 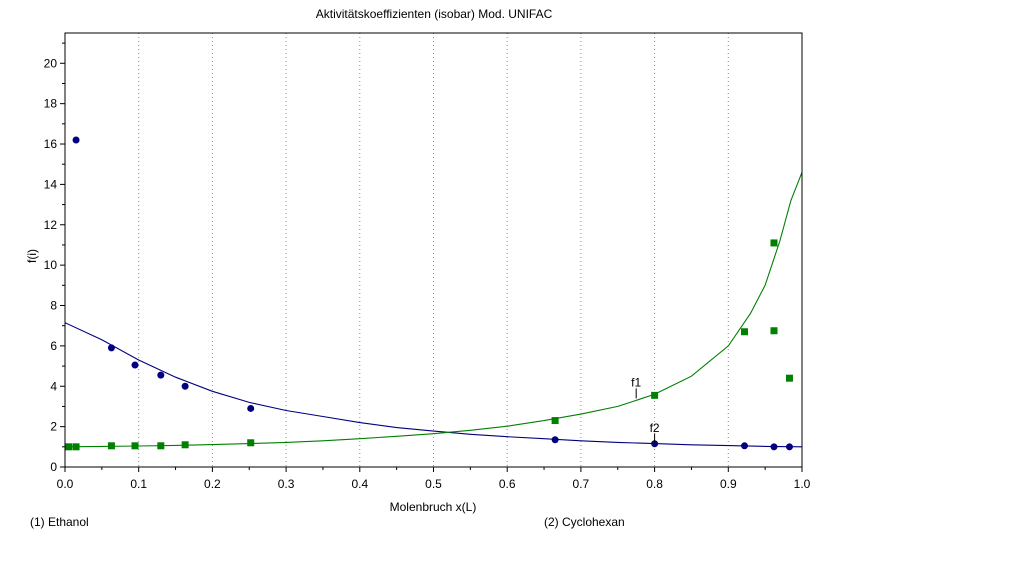 What do you see at coordinates (584, 522) in the screenshot?
I see `component-2-label: (2) Cyclohexan` at bounding box center [584, 522].